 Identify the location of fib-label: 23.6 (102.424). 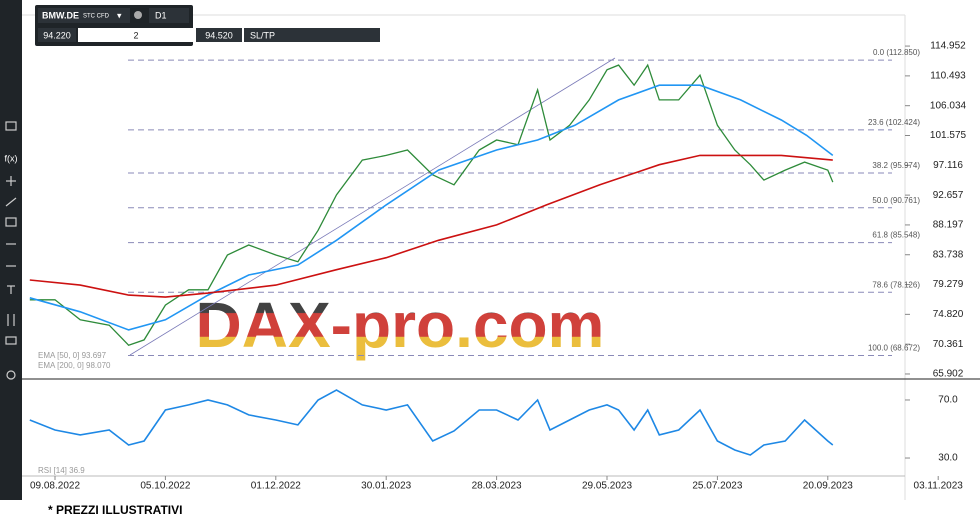
(894, 122).